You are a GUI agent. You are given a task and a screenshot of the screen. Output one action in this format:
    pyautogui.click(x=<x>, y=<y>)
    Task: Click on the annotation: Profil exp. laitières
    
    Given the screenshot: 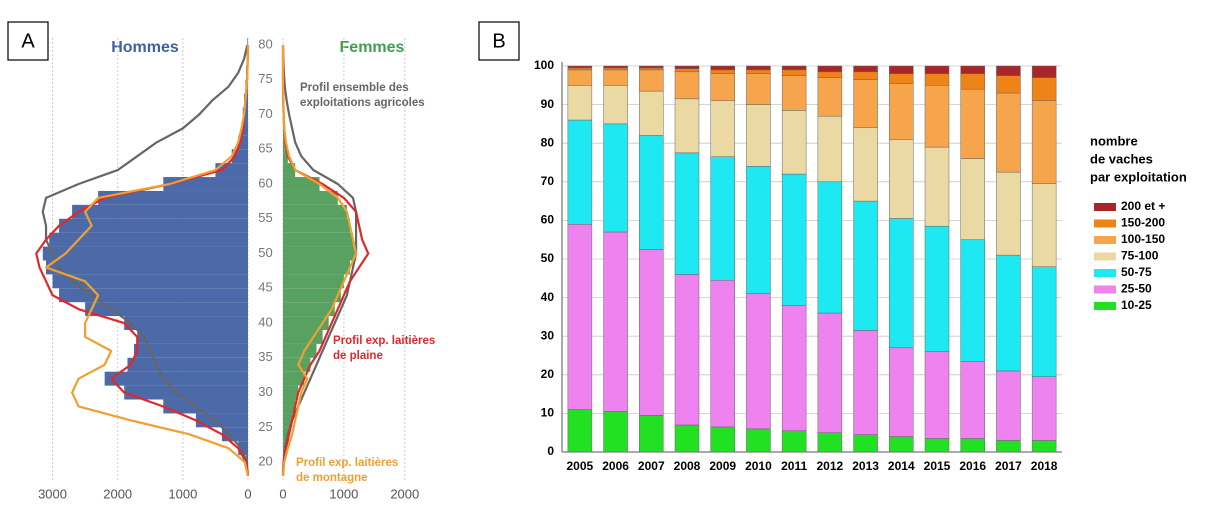 What is the action you would take?
    pyautogui.click(x=384, y=341)
    